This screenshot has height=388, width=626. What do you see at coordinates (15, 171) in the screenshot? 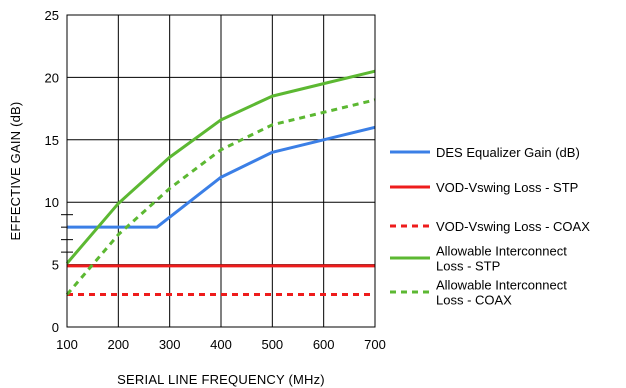
I see `y-axis-label: EFFECTIVE GAIN (dB)` at bounding box center [15, 171].